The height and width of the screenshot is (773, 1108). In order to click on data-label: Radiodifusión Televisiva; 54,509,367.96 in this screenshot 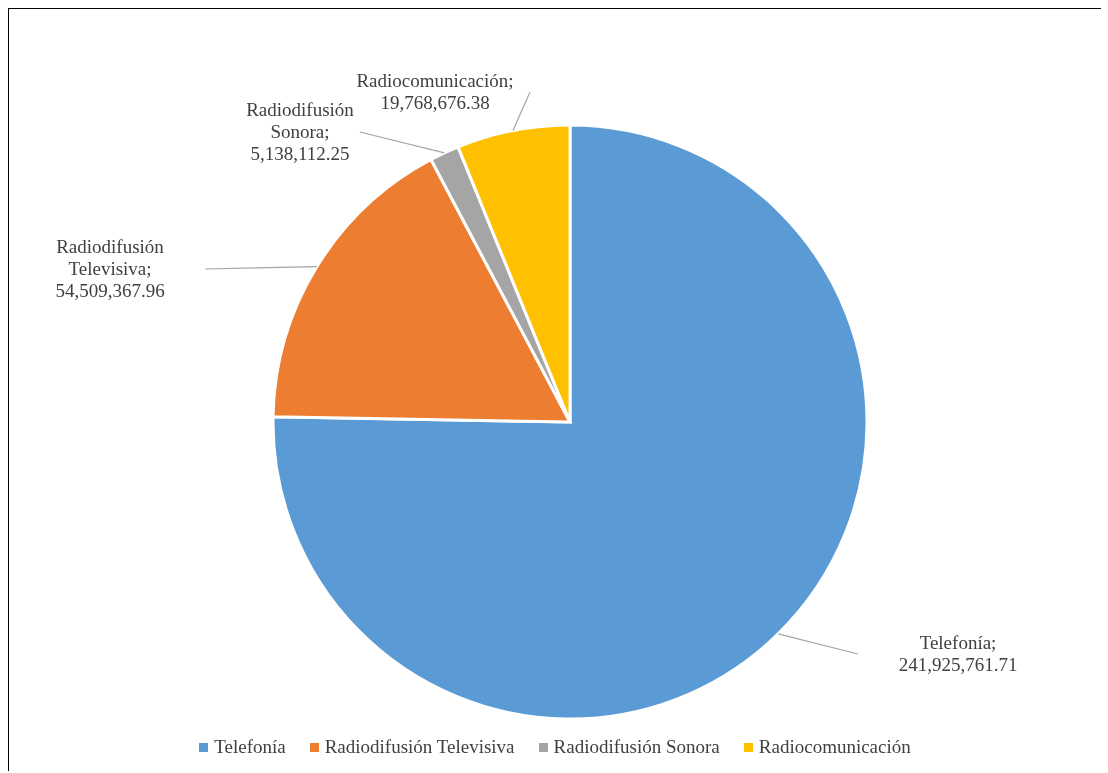, I will do `click(110, 268)`.